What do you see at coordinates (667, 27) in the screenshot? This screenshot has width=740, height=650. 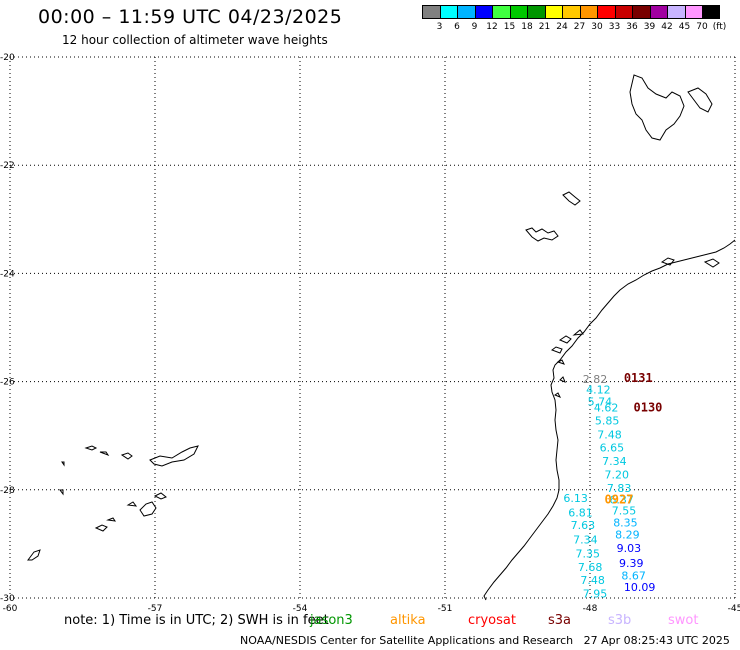 I see `color-scale-label: 42` at bounding box center [667, 27].